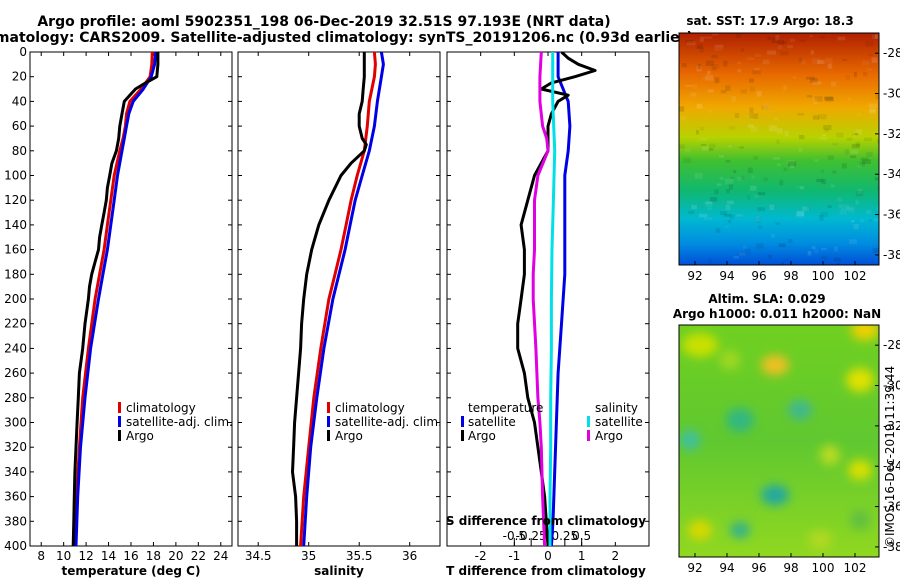 The height and width of the screenshot is (580, 900). What do you see at coordinates (15, 546) in the screenshot?
I see `depth-tick-label: 400` at bounding box center [15, 546].